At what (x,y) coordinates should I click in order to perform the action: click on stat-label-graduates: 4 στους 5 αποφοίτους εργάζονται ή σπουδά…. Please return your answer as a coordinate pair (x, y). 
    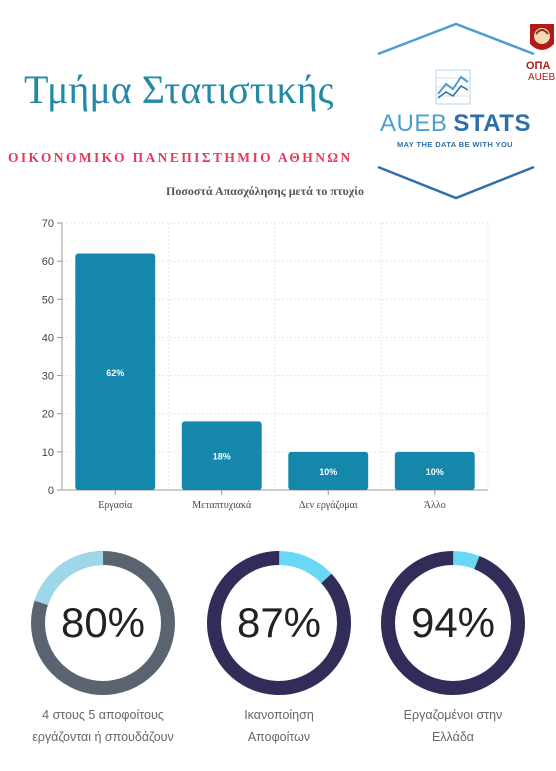
    Looking at the image, I should click on (103, 726).